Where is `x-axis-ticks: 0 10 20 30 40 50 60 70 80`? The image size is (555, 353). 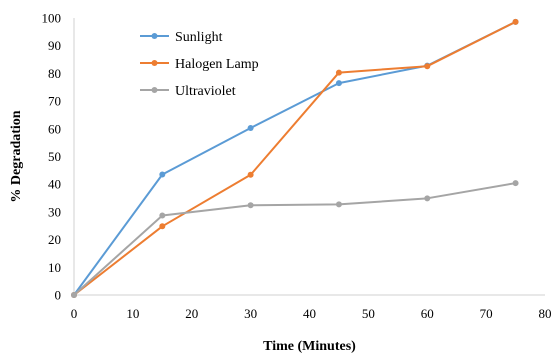
x-axis-ticks: 0 10 20 30 40 50 60 70 80 is located at coordinates (311, 313).